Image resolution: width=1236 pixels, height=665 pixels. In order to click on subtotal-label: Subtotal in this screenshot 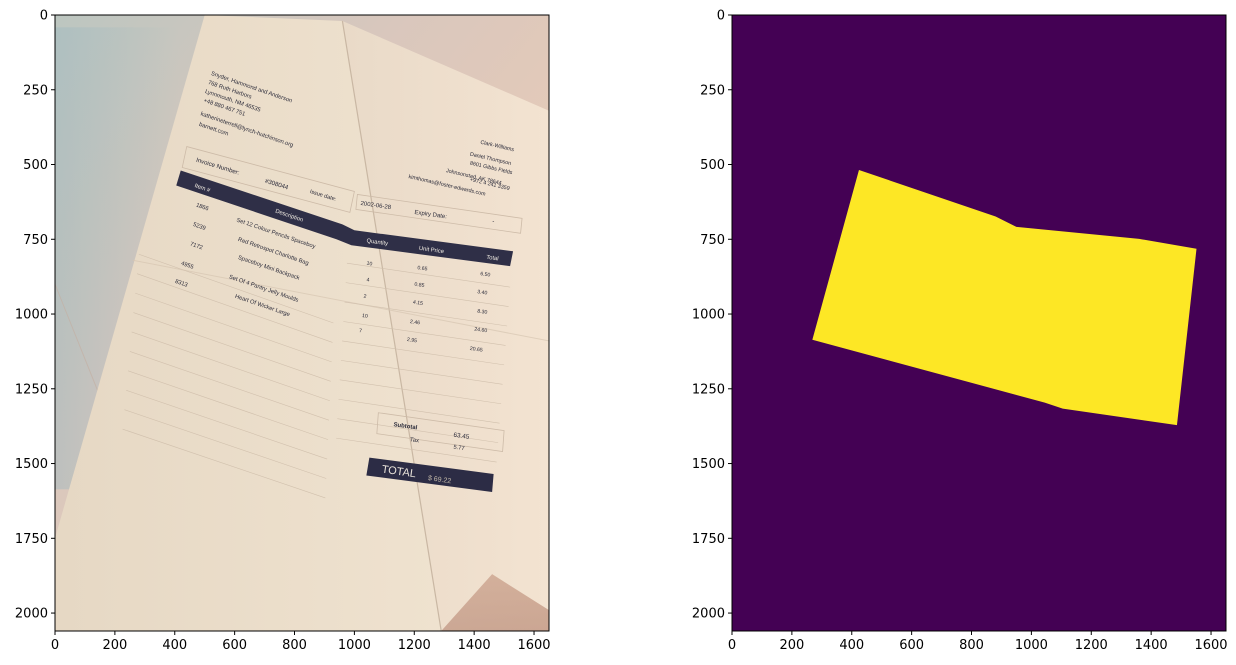, I will do `click(405, 426)`.